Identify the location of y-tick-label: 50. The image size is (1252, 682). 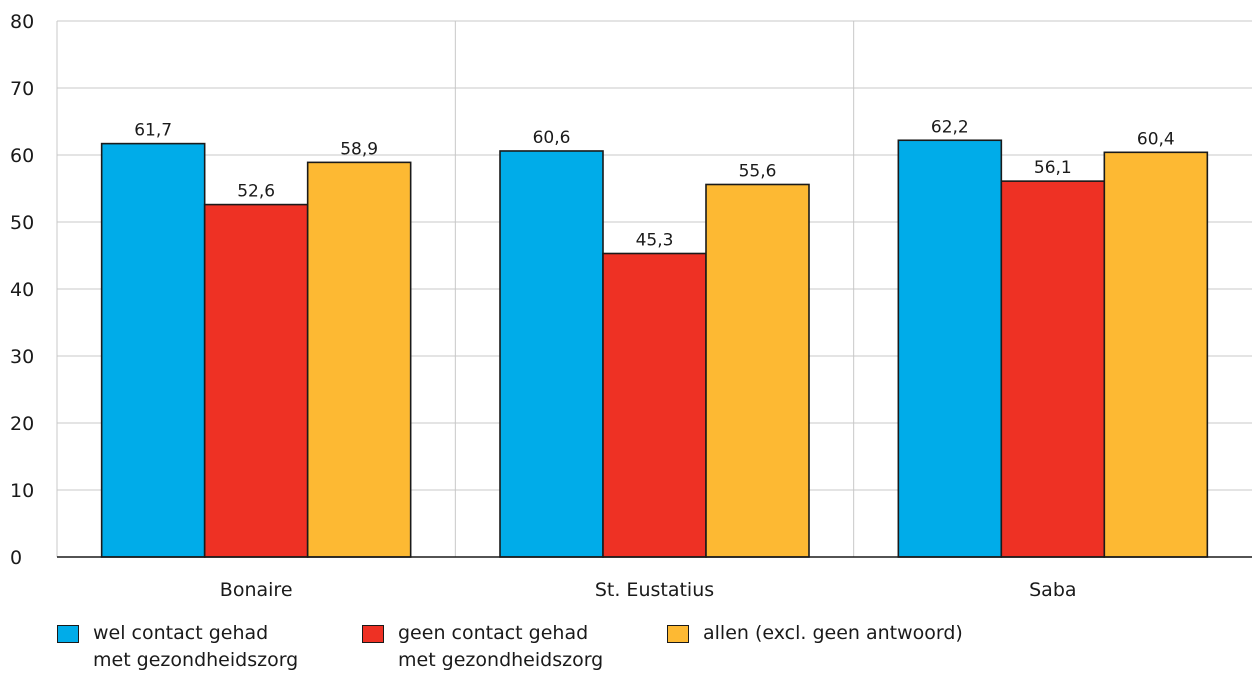
(22, 223).